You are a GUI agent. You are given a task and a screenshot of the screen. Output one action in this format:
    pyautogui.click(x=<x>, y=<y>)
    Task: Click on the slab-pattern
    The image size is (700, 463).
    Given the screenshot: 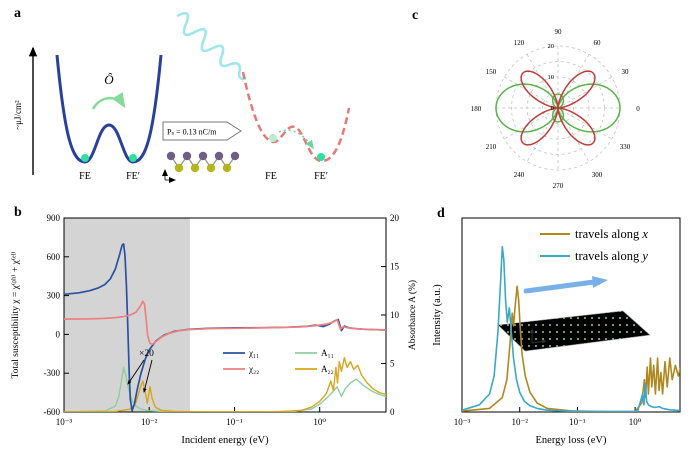 What is the action you would take?
    pyautogui.click(x=574, y=331)
    